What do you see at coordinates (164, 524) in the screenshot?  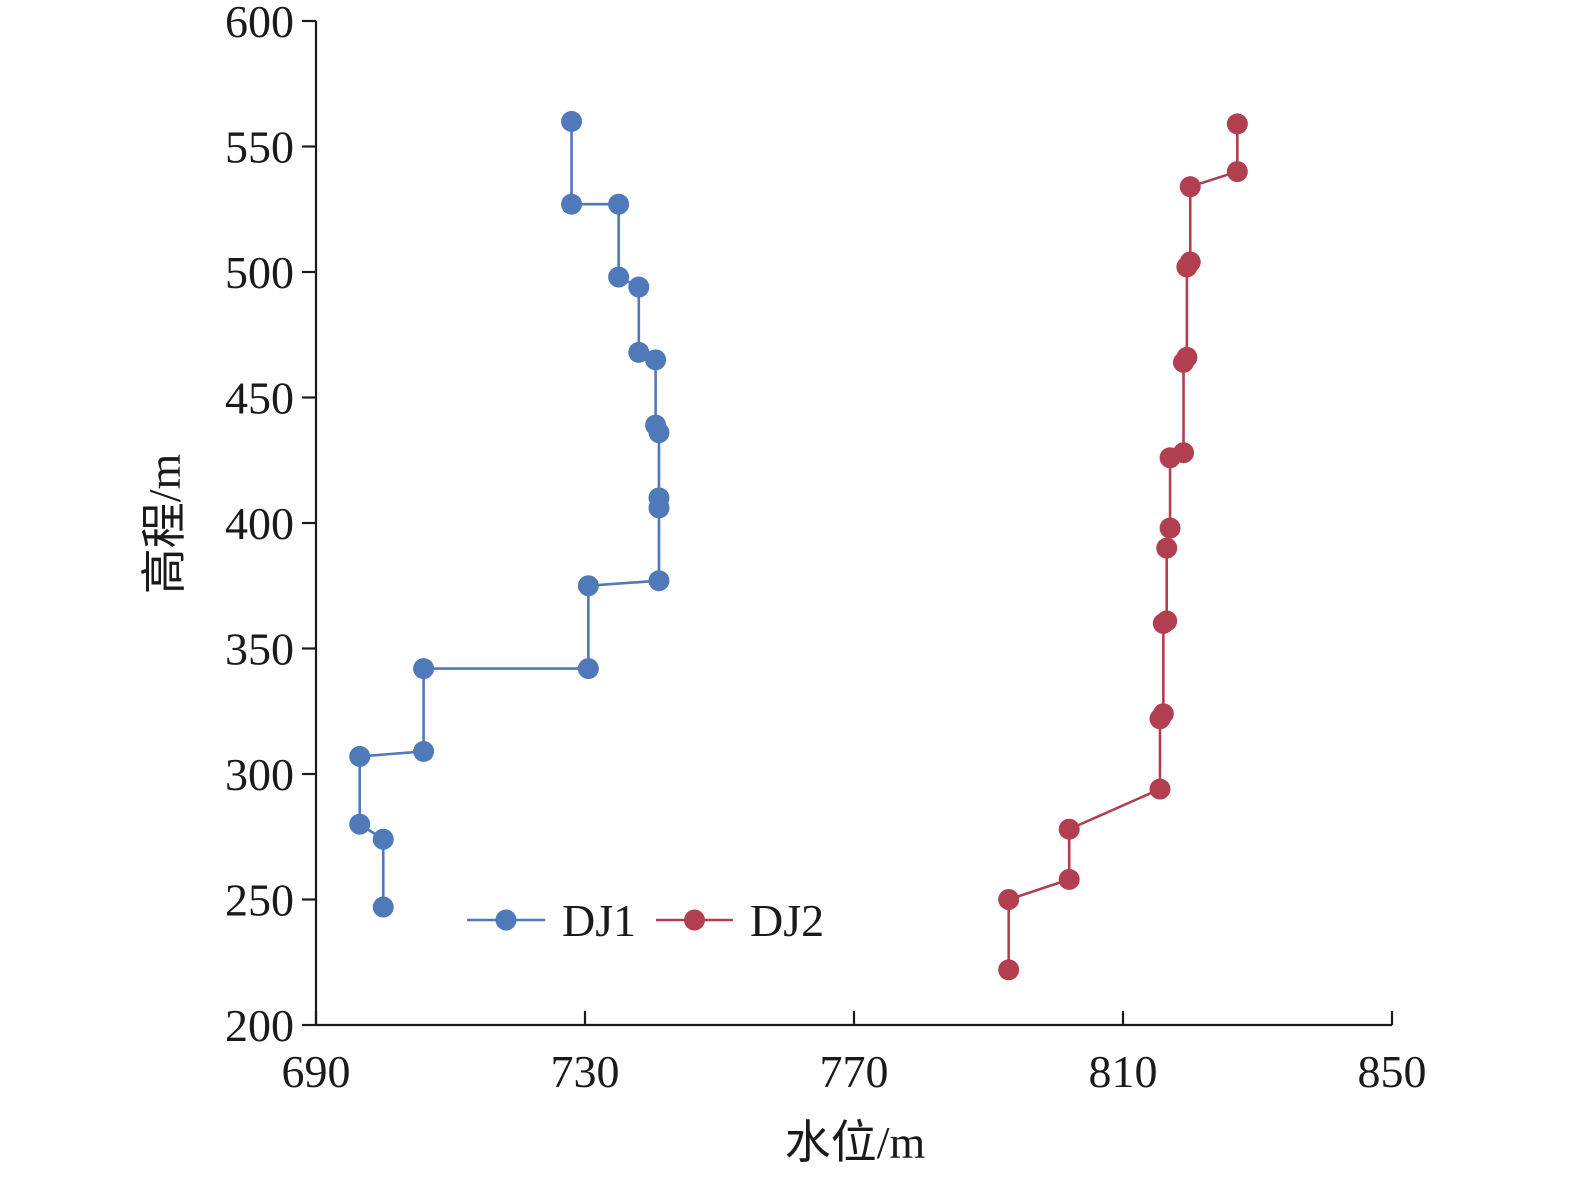 I see `y-axis-title: 高程/m` at bounding box center [164, 524].